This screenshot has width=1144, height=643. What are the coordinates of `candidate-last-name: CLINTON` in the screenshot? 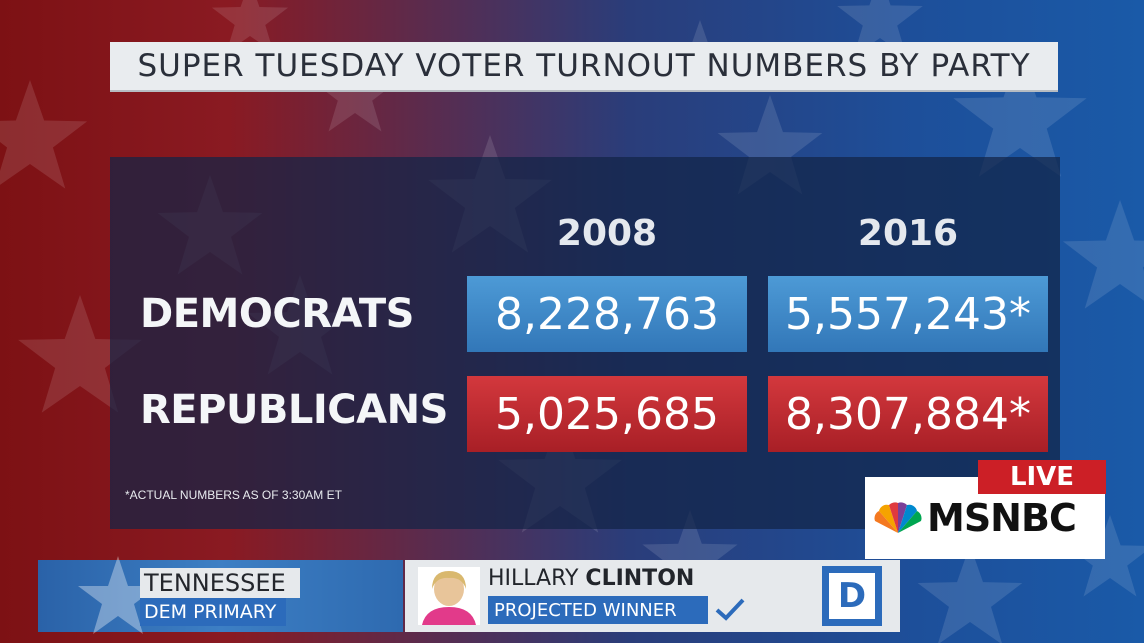 It's located at (640, 578).